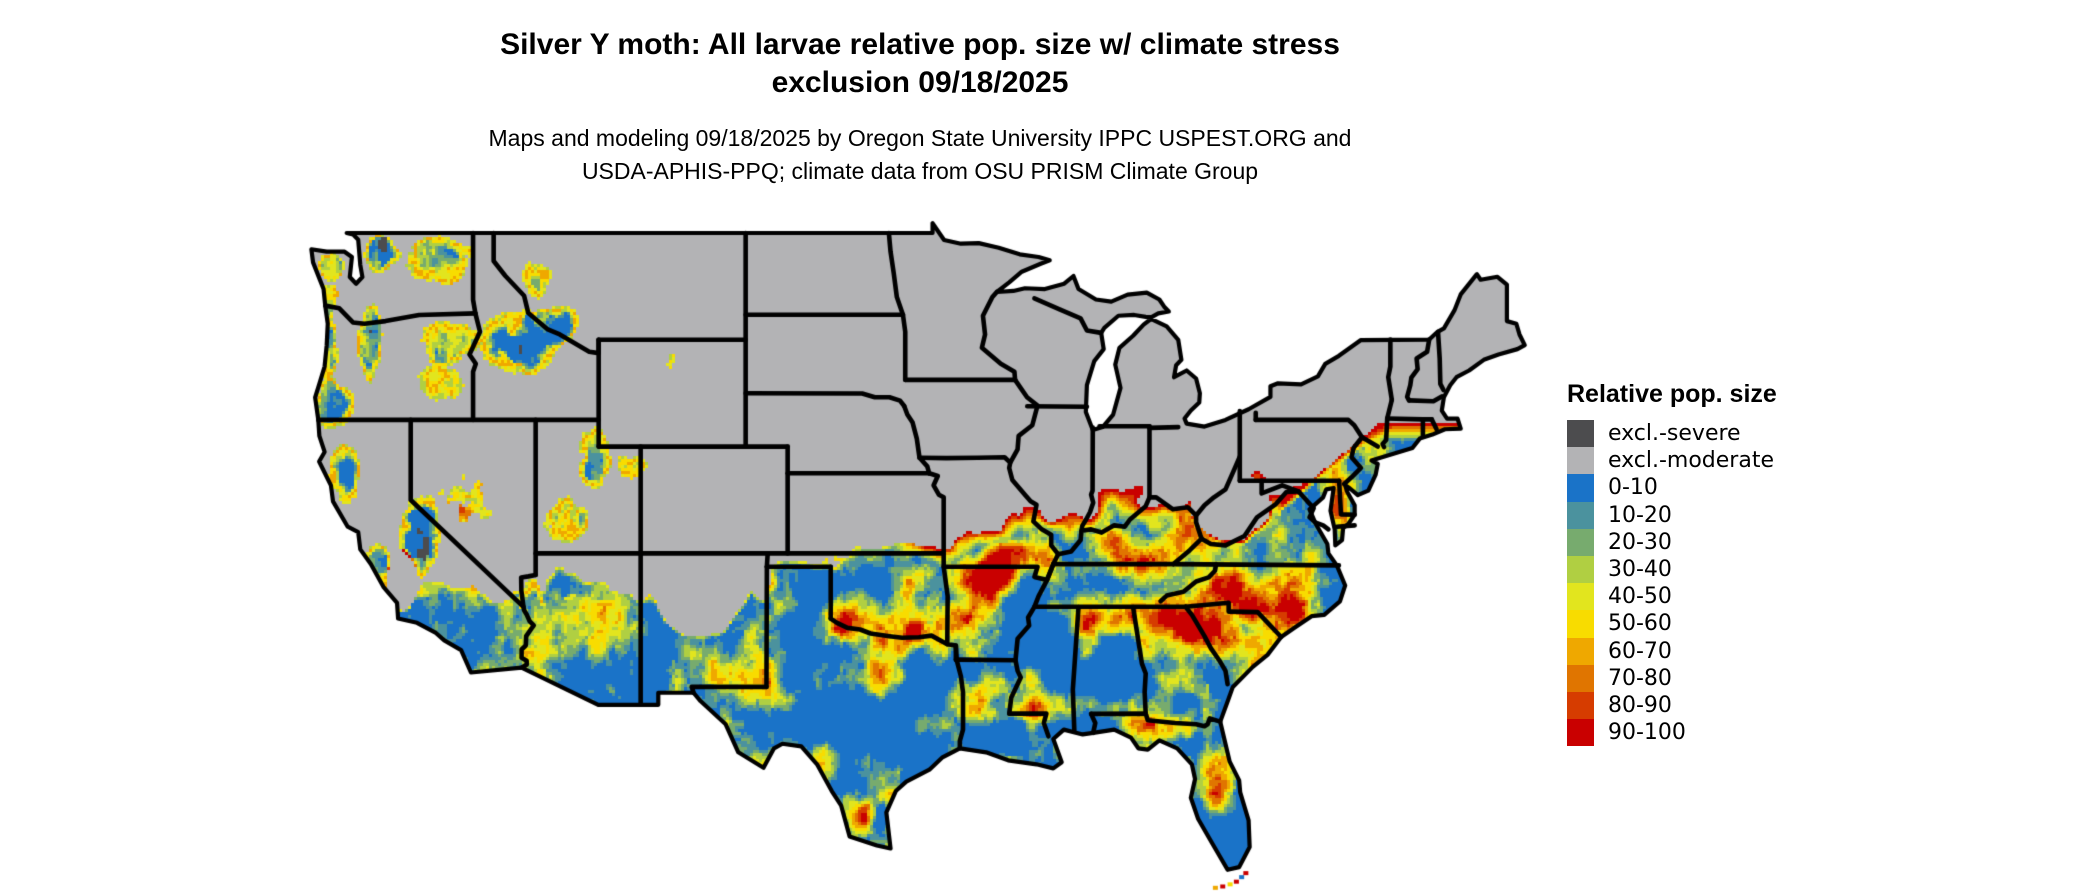 This screenshot has height=892, width=2100. I want to click on legend-item: excl.-severe, so click(1672, 434).